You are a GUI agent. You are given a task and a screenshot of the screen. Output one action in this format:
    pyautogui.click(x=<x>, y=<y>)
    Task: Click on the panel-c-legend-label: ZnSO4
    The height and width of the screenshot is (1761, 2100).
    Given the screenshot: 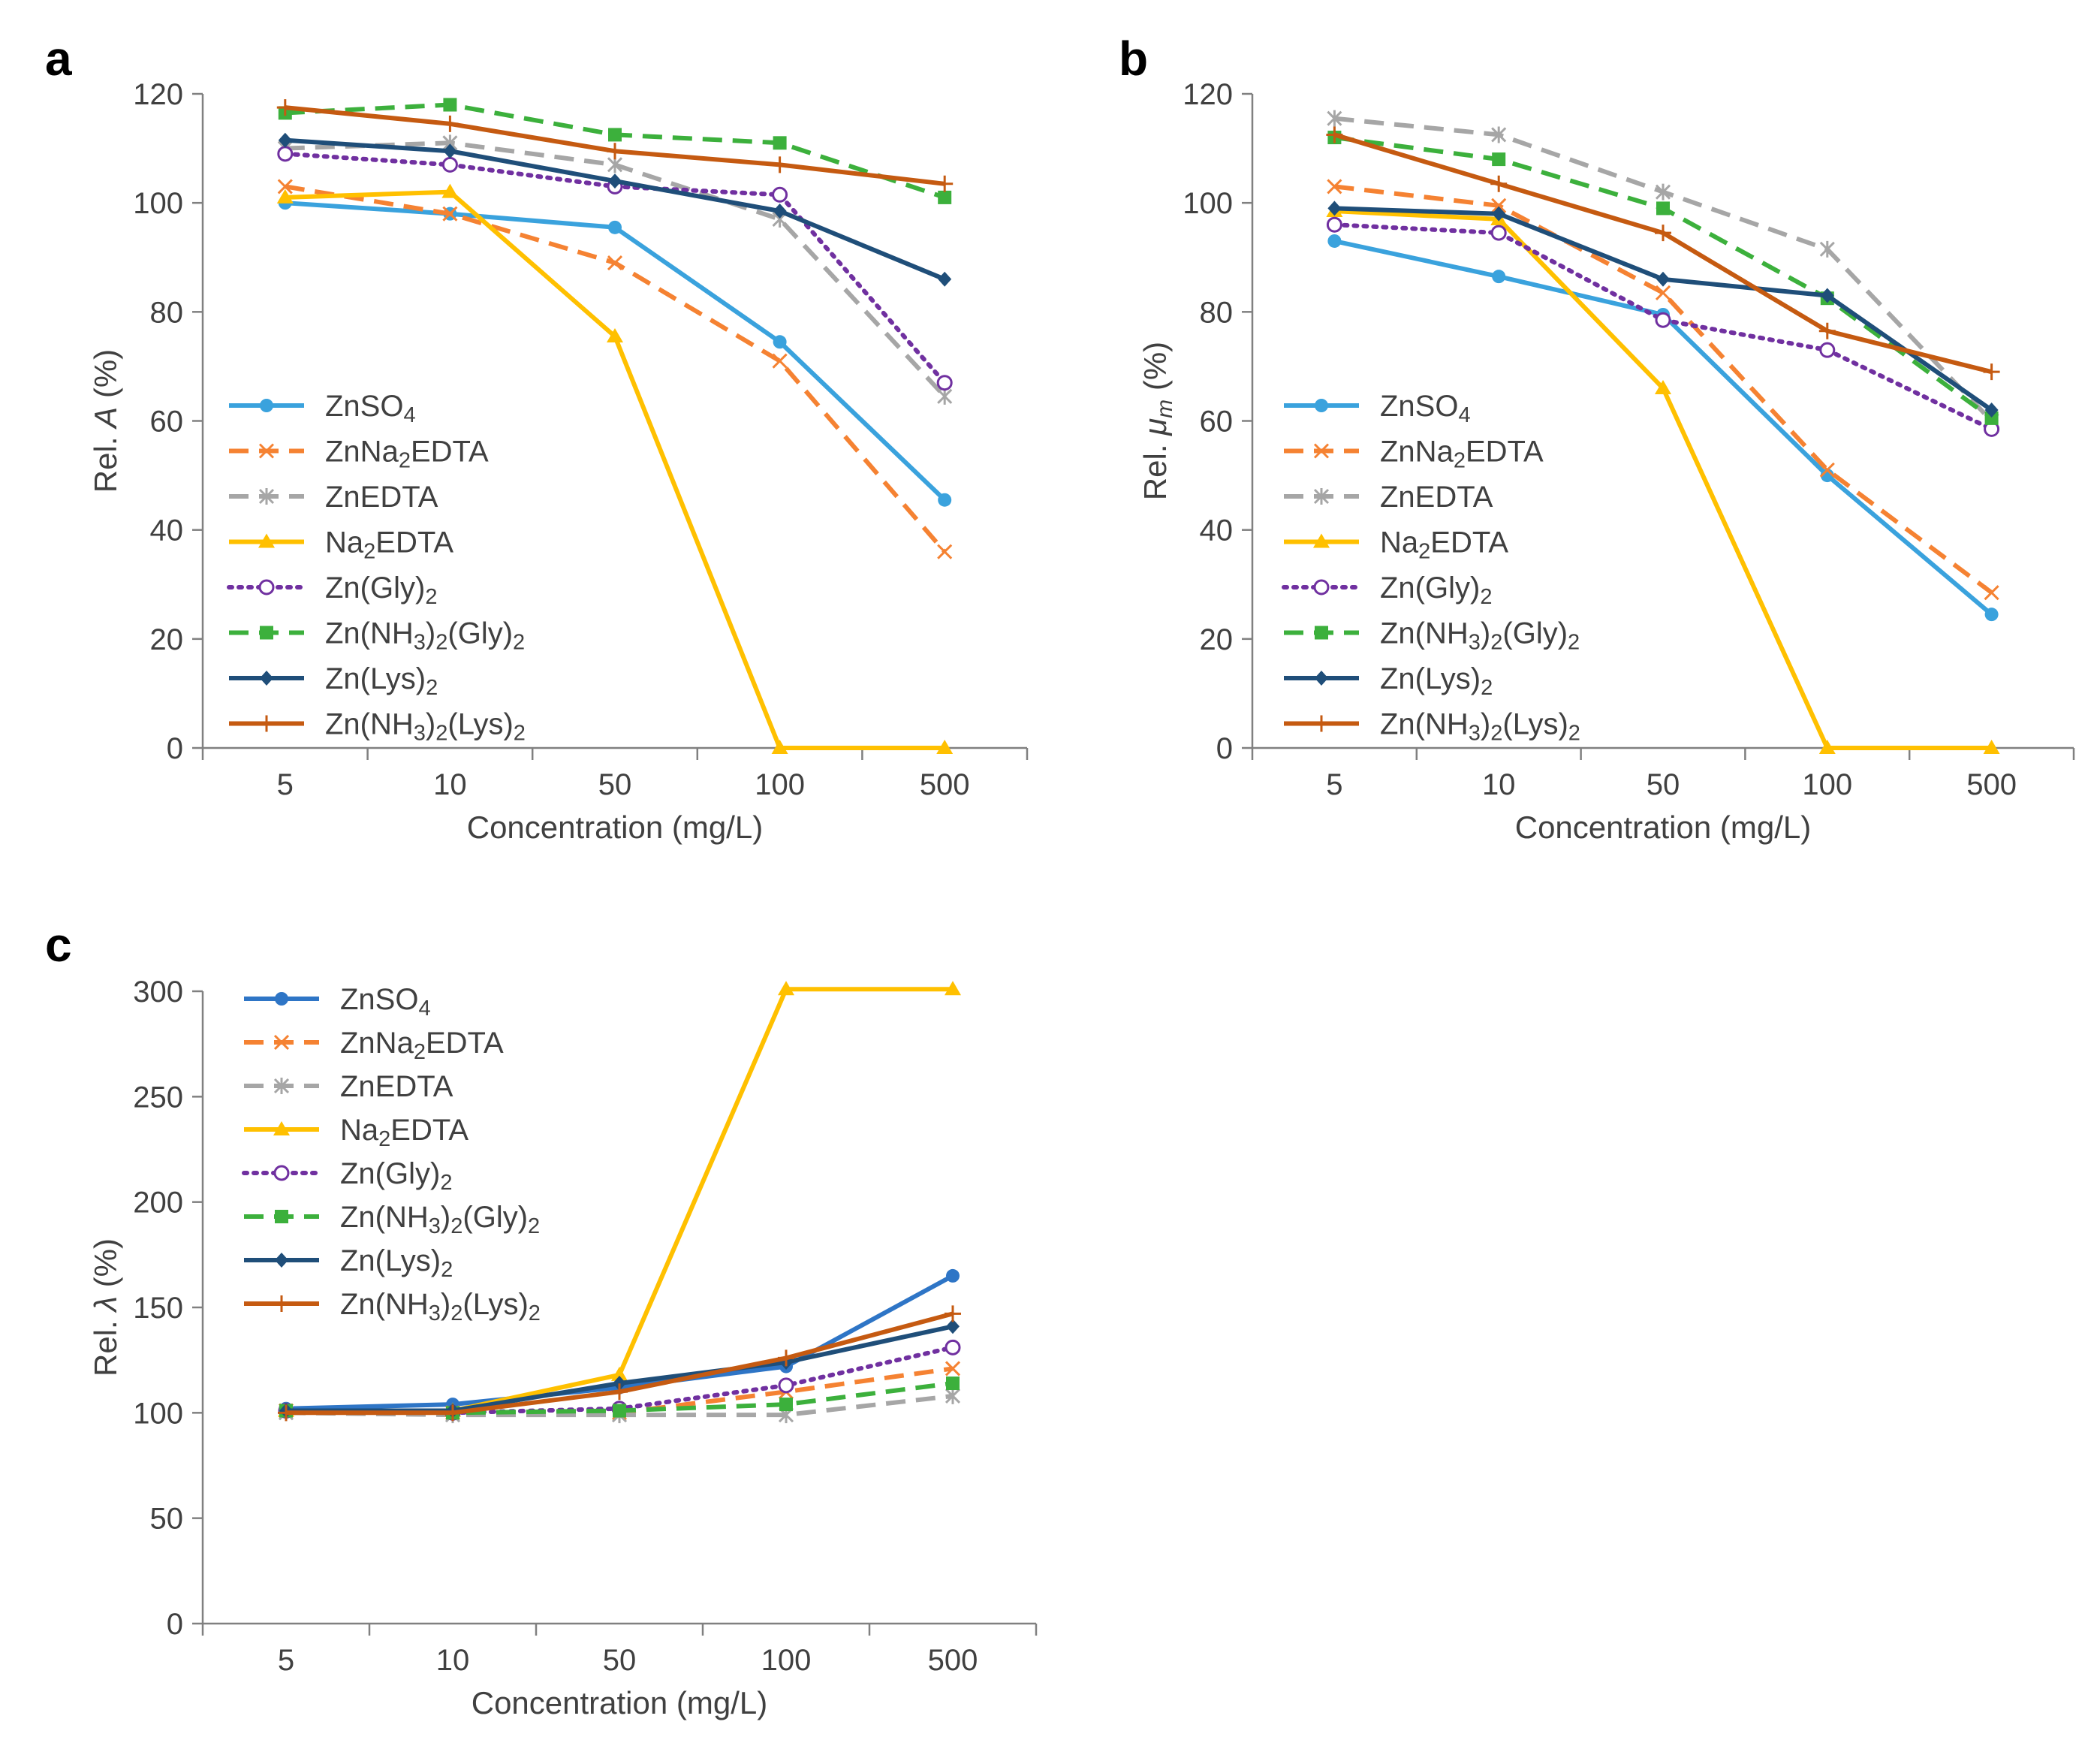 What is the action you would take?
    pyautogui.click(x=385, y=1002)
    